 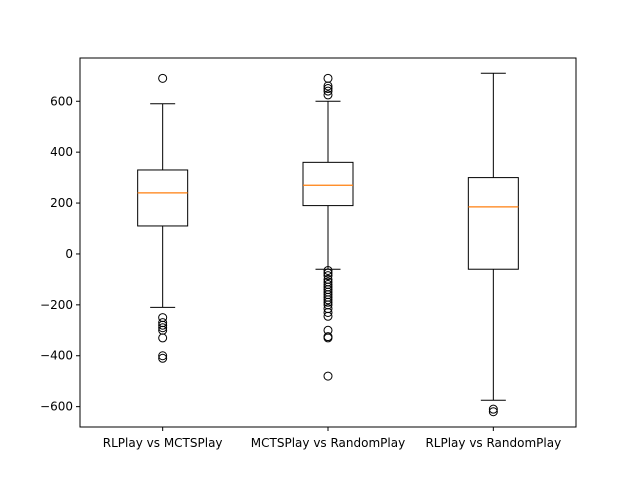 I want to click on y-tick-label: 0, so click(x=69, y=254).